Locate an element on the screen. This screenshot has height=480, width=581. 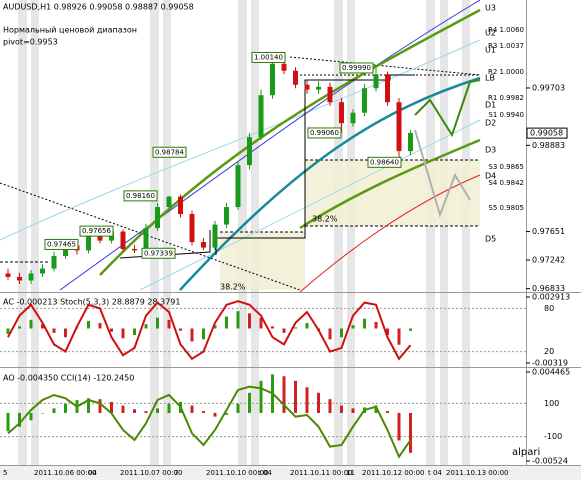
x-tick-label: 11 is located at coordinates (350, 473).